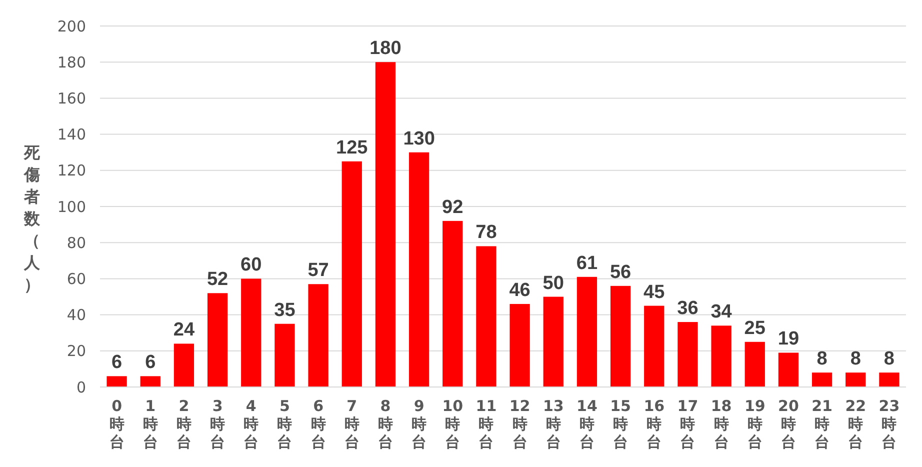 The width and height of the screenshot is (922, 467). I want to click on data-label: 19, so click(789, 339).